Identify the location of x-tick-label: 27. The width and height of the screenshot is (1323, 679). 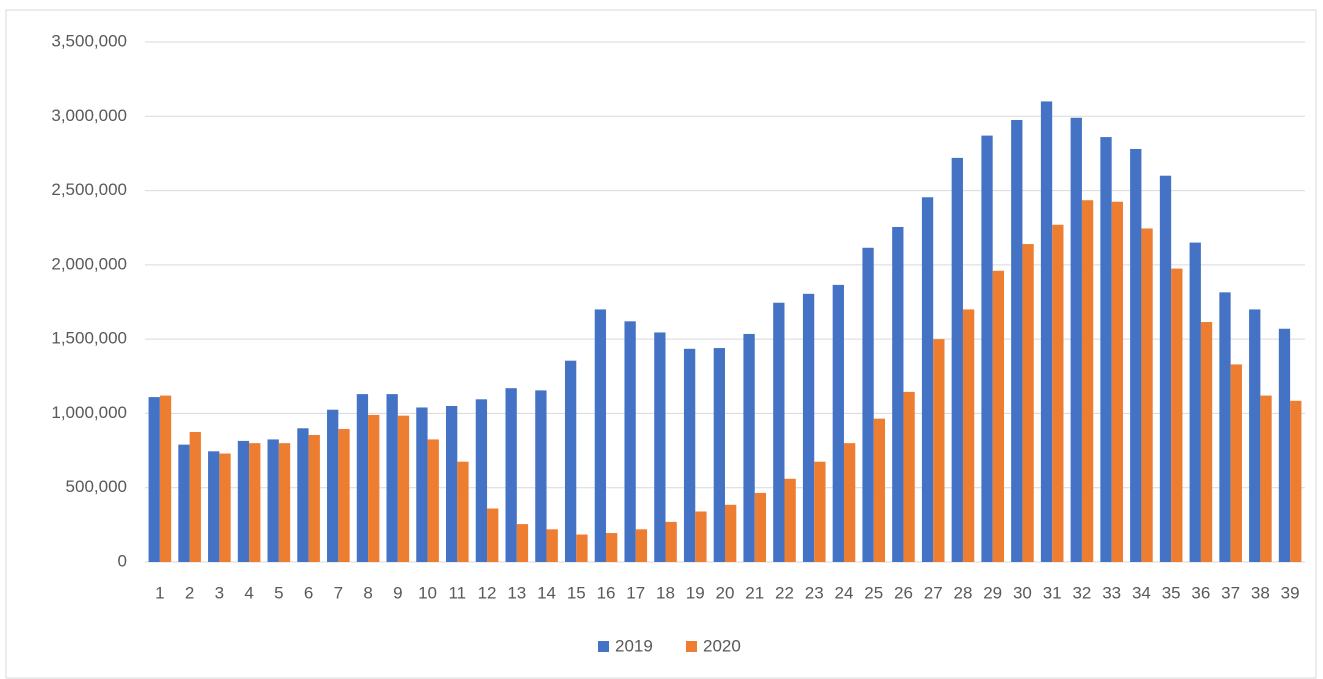
(933, 592).